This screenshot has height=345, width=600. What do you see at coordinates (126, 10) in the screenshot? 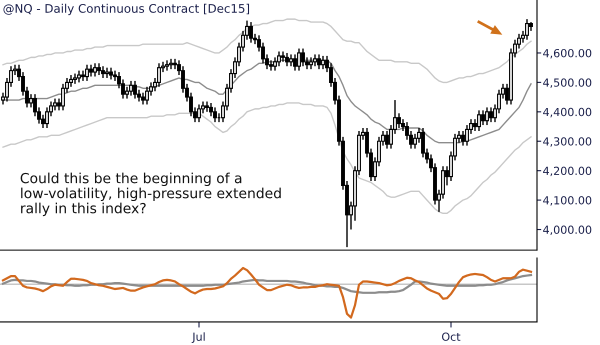
I see `chart-title: @NQ - Daily Continuous Contract [Dec15]` at bounding box center [126, 10].